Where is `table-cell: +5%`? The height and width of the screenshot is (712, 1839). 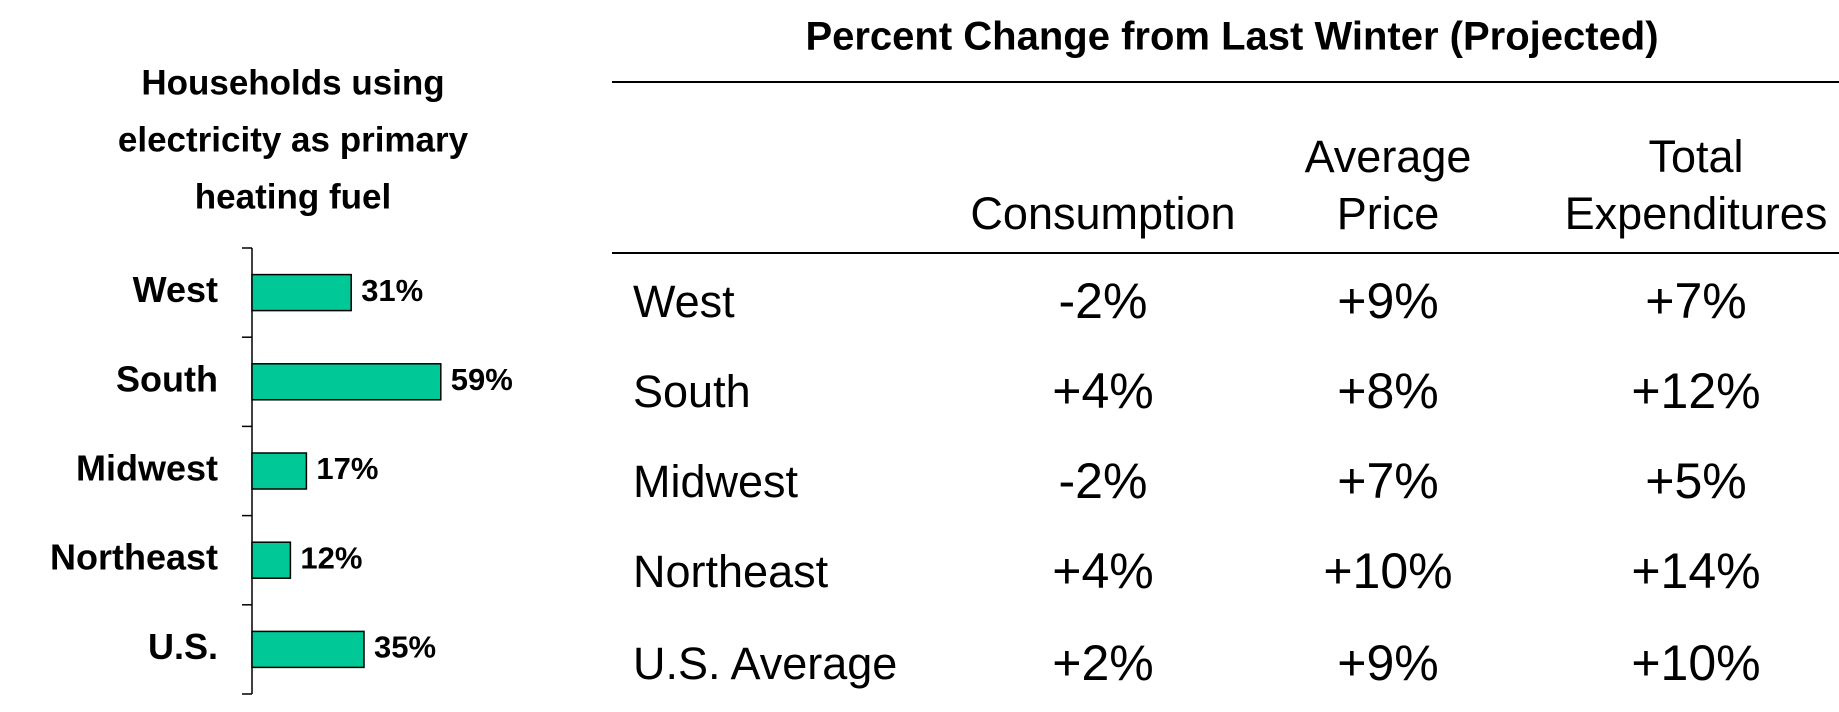
table-cell: +5% is located at coordinates (1695, 481).